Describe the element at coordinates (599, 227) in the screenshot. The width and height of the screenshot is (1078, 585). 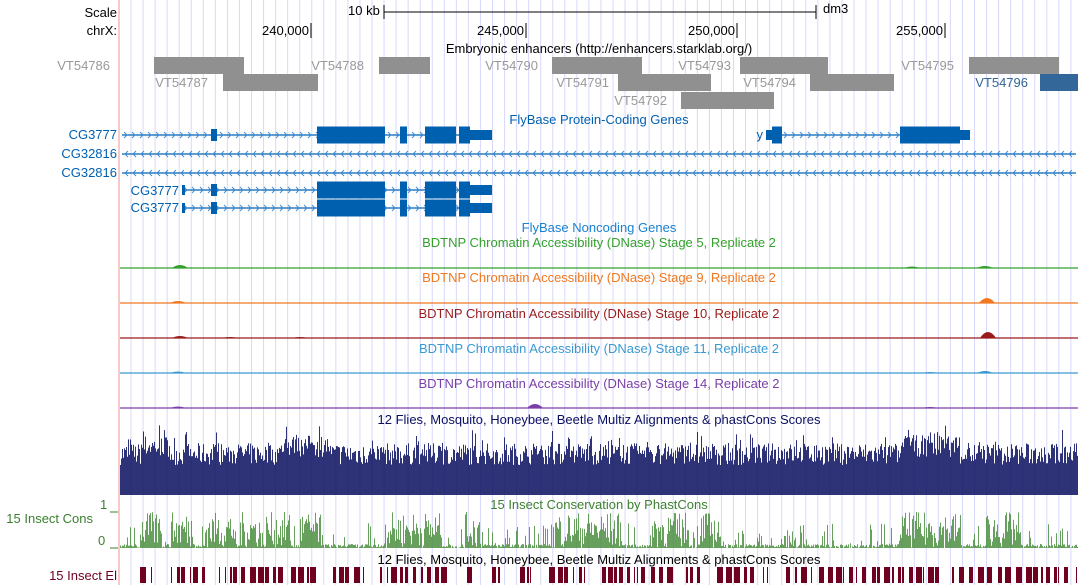
I see `noncoding-track-title: FlyBase Noncoding Genes` at that location.